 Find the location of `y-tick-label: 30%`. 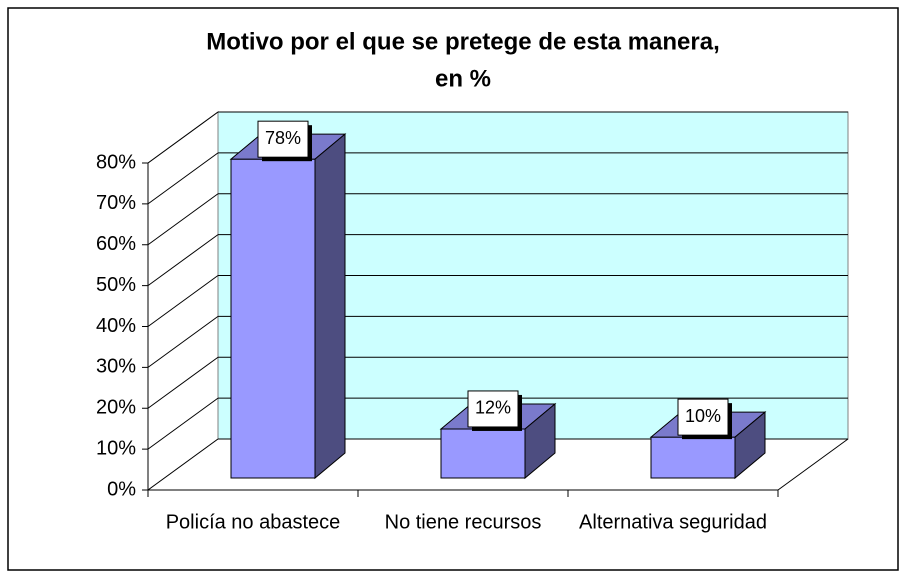

y-tick-label: 30% is located at coordinates (116, 367).